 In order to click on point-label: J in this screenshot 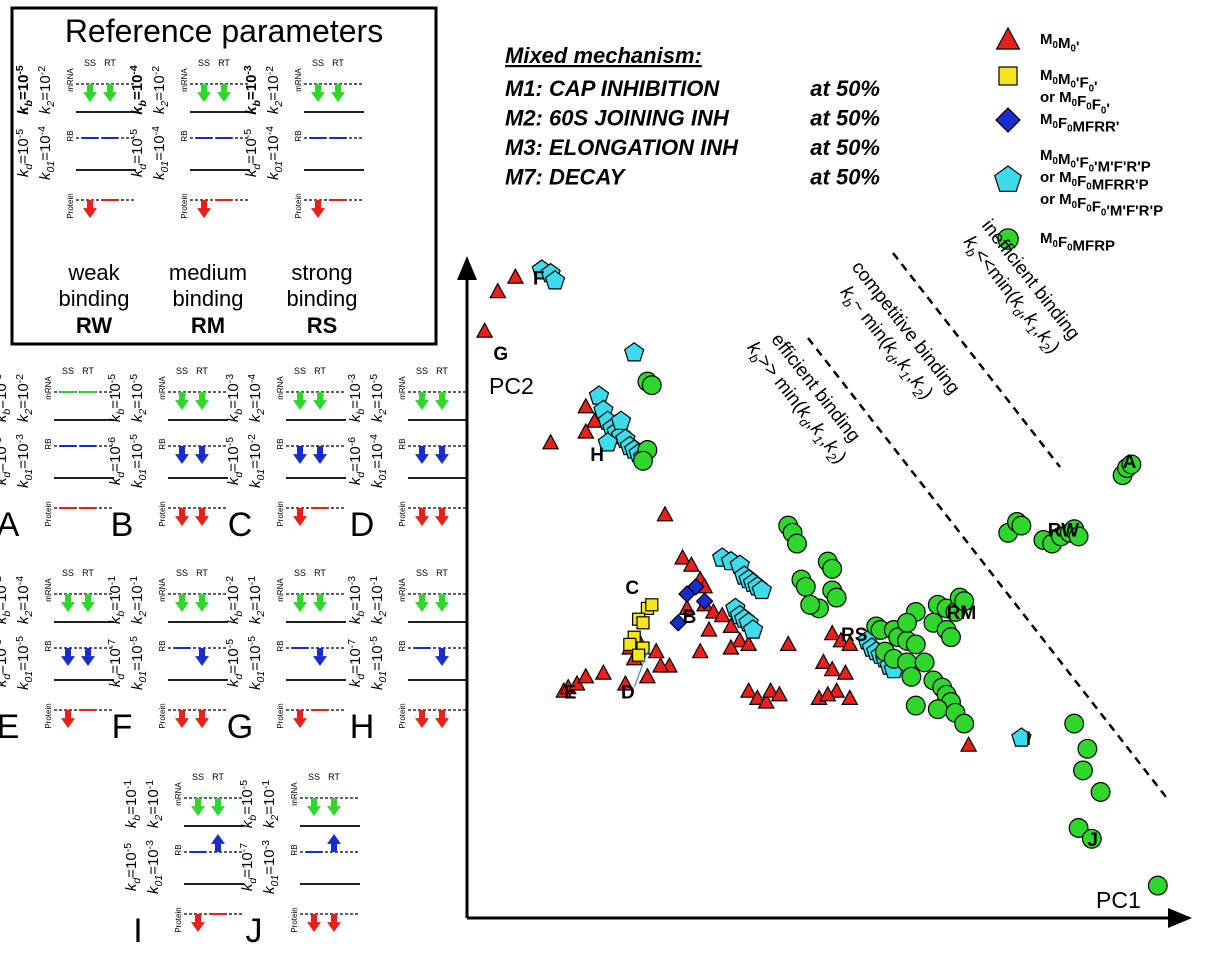, I will do `click(1092, 840)`.